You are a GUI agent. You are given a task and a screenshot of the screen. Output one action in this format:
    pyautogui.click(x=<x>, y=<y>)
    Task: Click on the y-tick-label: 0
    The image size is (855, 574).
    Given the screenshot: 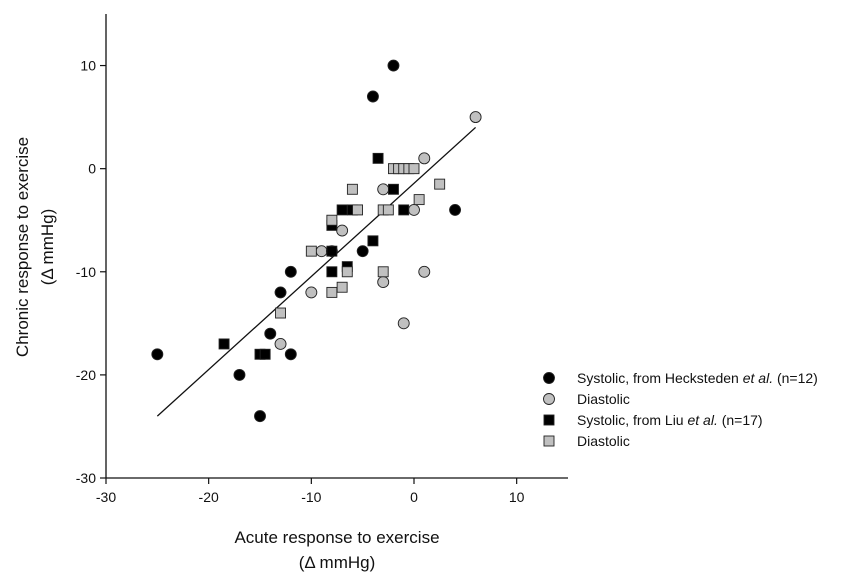 What is the action you would take?
    pyautogui.click(x=92, y=169)
    